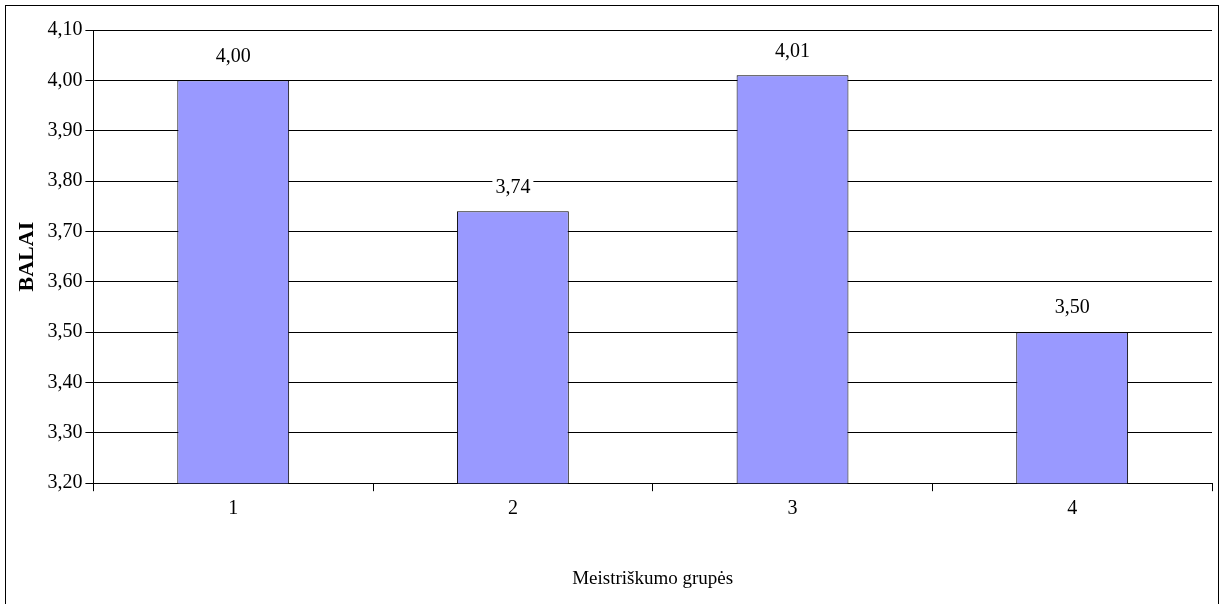  I want to click on y-tick-label: 3,90, so click(65, 128).